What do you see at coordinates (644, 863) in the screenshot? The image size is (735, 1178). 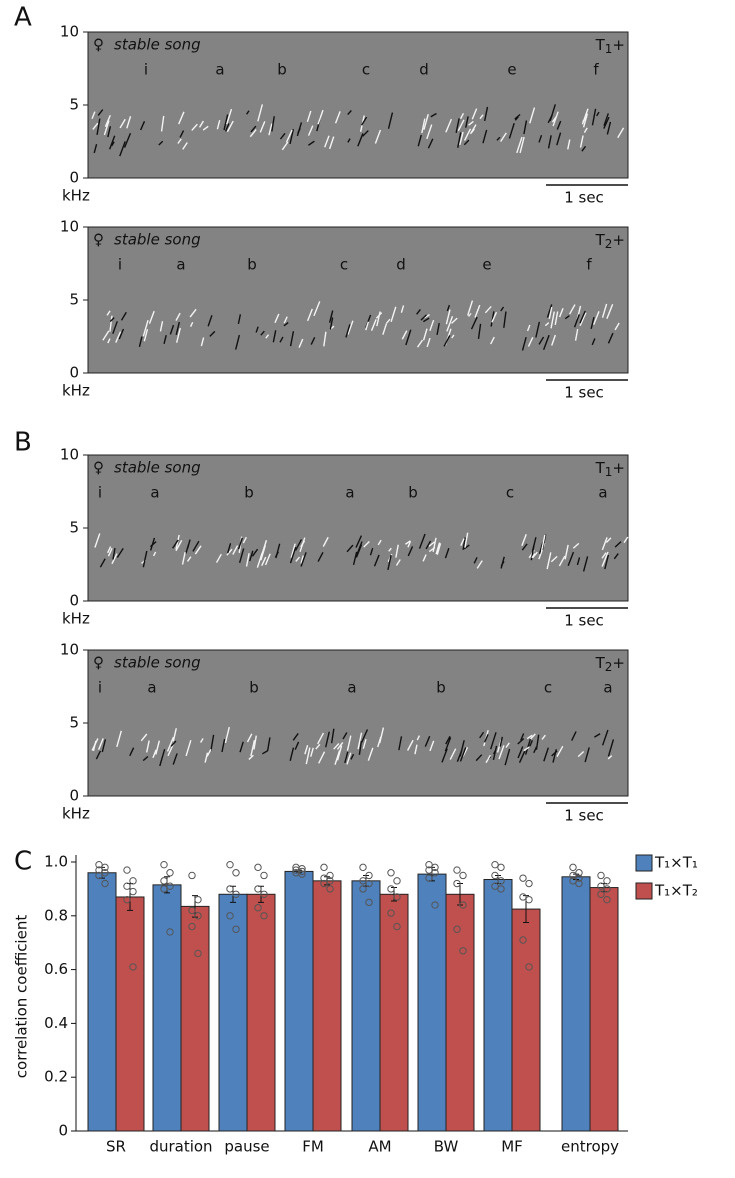 I see `legend-swatch` at bounding box center [644, 863].